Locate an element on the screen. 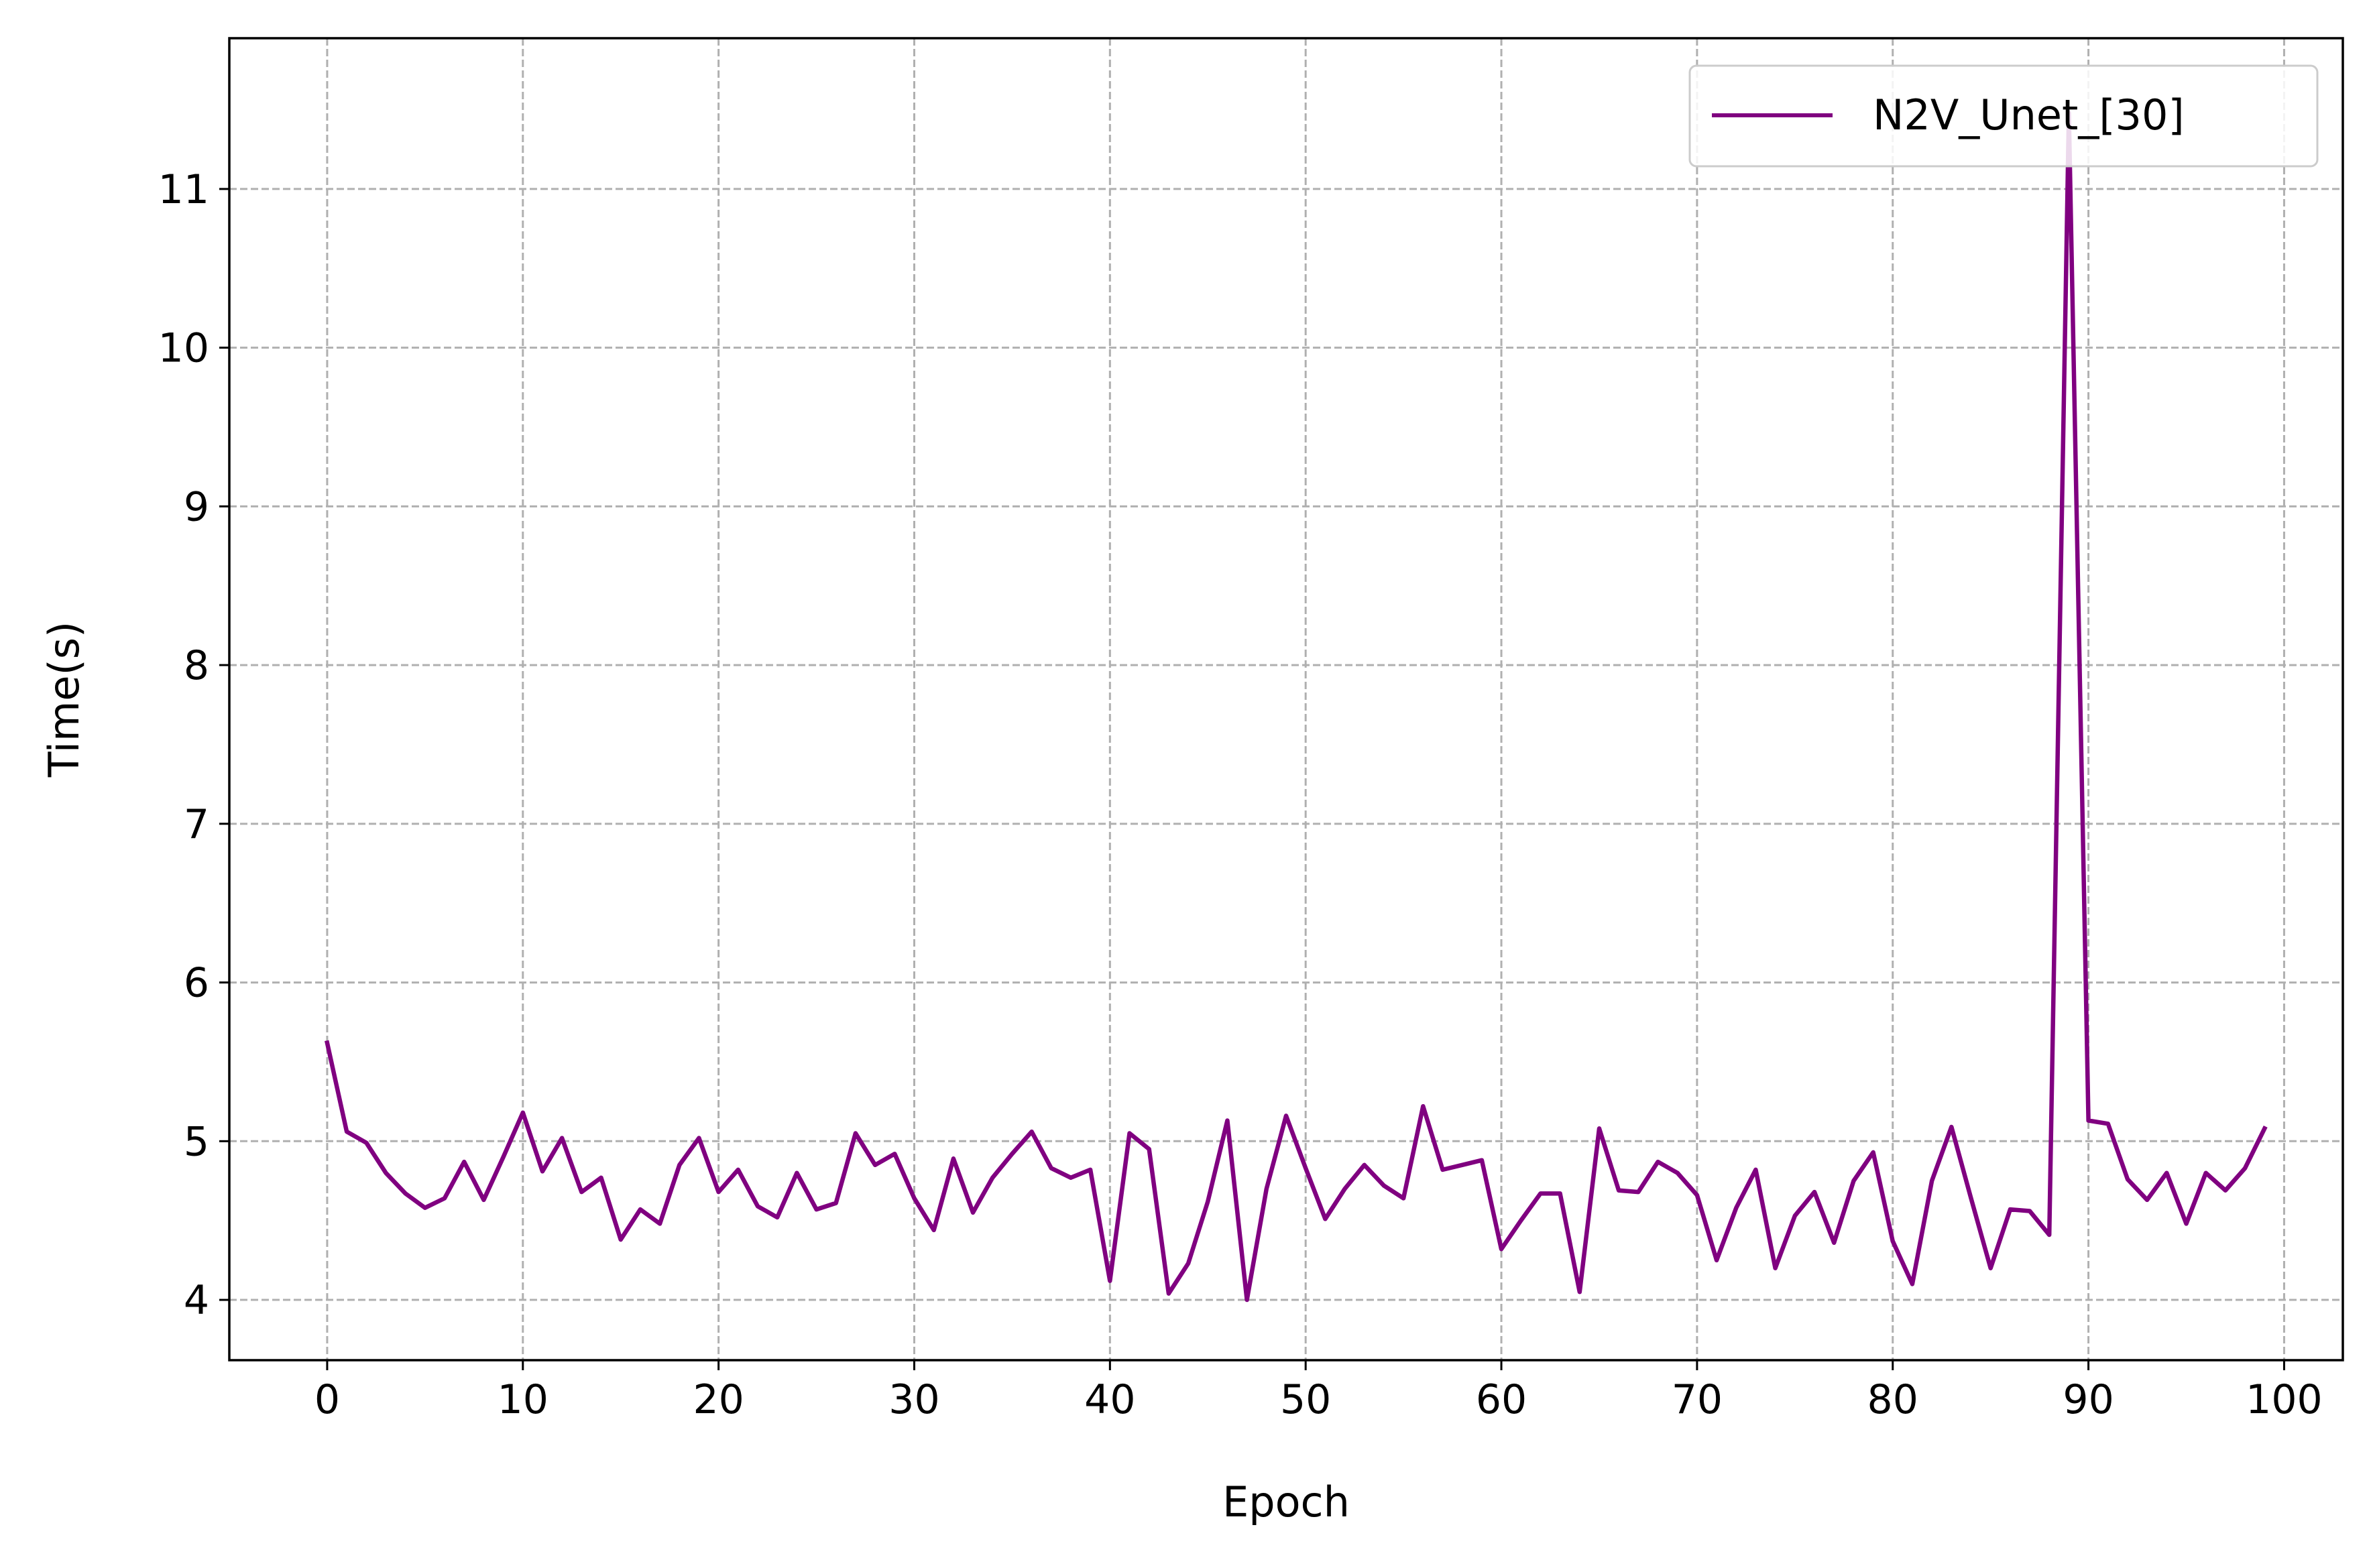 This screenshot has height=1568, width=2371. x-tick-label: 0 is located at coordinates (327, 1400).